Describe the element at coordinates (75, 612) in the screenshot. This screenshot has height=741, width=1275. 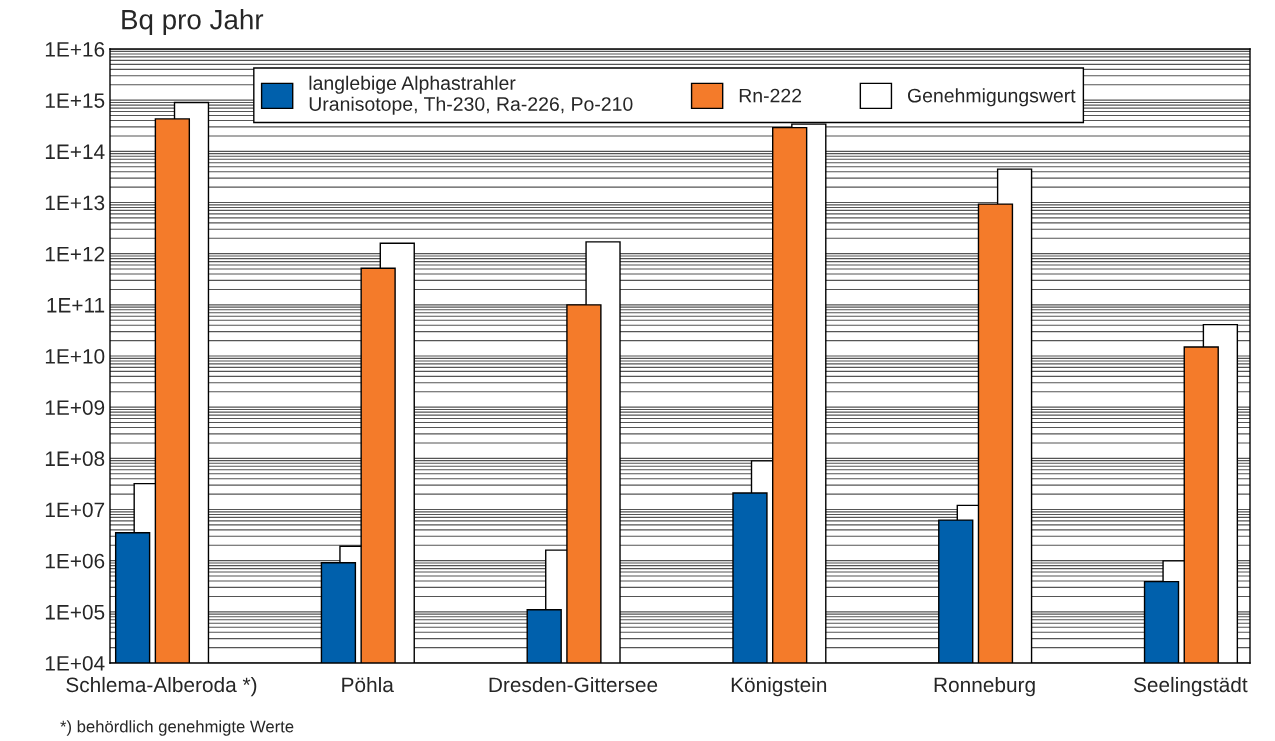
I see `y-tick-label: 1E+05` at that location.